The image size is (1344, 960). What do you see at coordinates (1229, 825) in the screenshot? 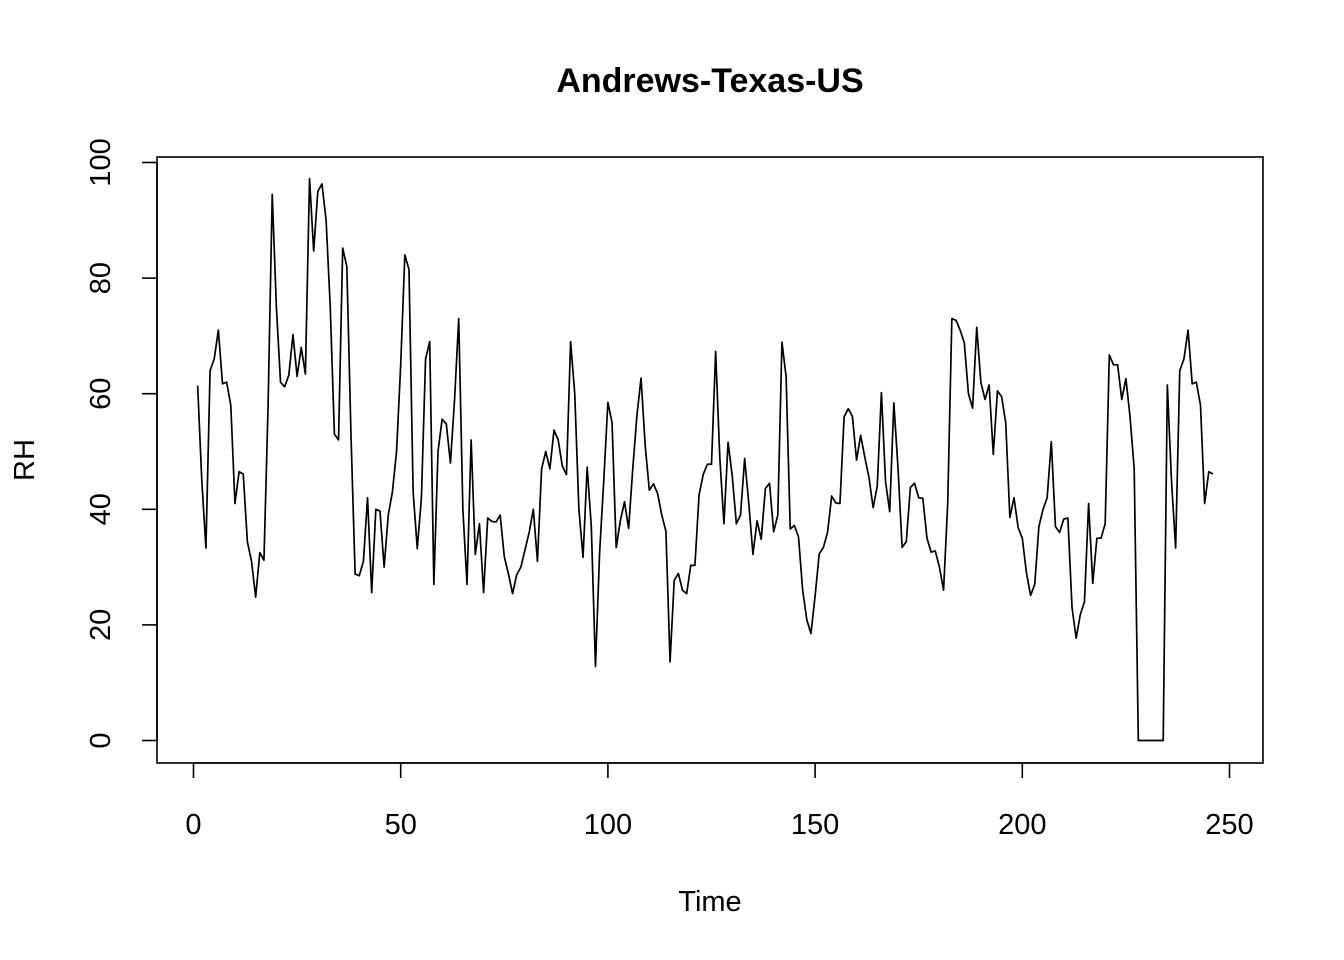
I see `x-tick-label: 250` at bounding box center [1229, 825].